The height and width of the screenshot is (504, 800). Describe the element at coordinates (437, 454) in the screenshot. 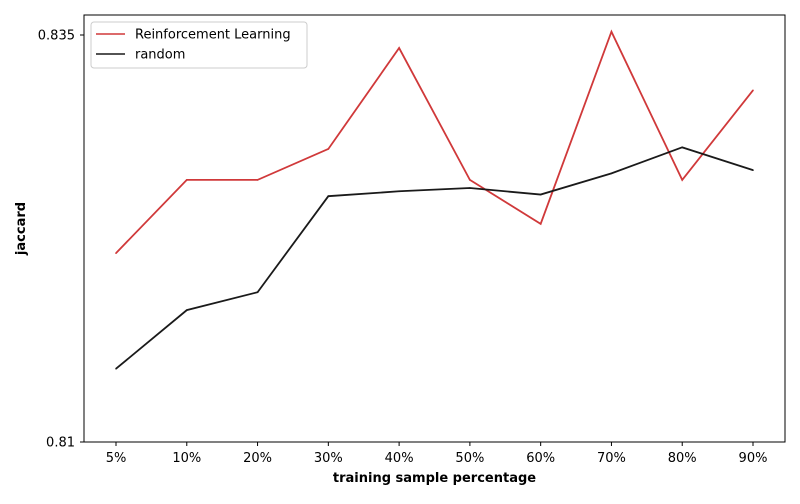

I see `x-axis-ticks: 5% 10% 20% 30% 40% 50% 60% 70% 80% 90%` at that location.